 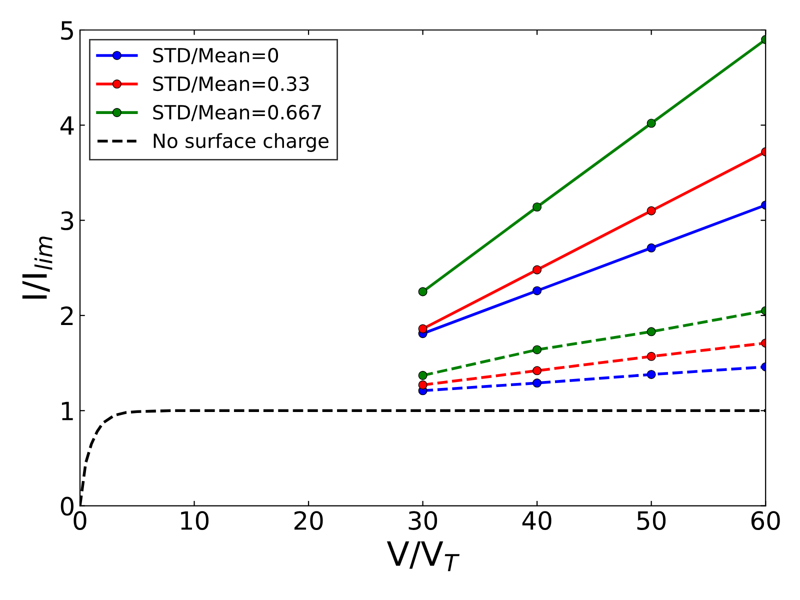 What do you see at coordinates (195, 520) in the screenshot?
I see `x-tick-label: 10` at bounding box center [195, 520].